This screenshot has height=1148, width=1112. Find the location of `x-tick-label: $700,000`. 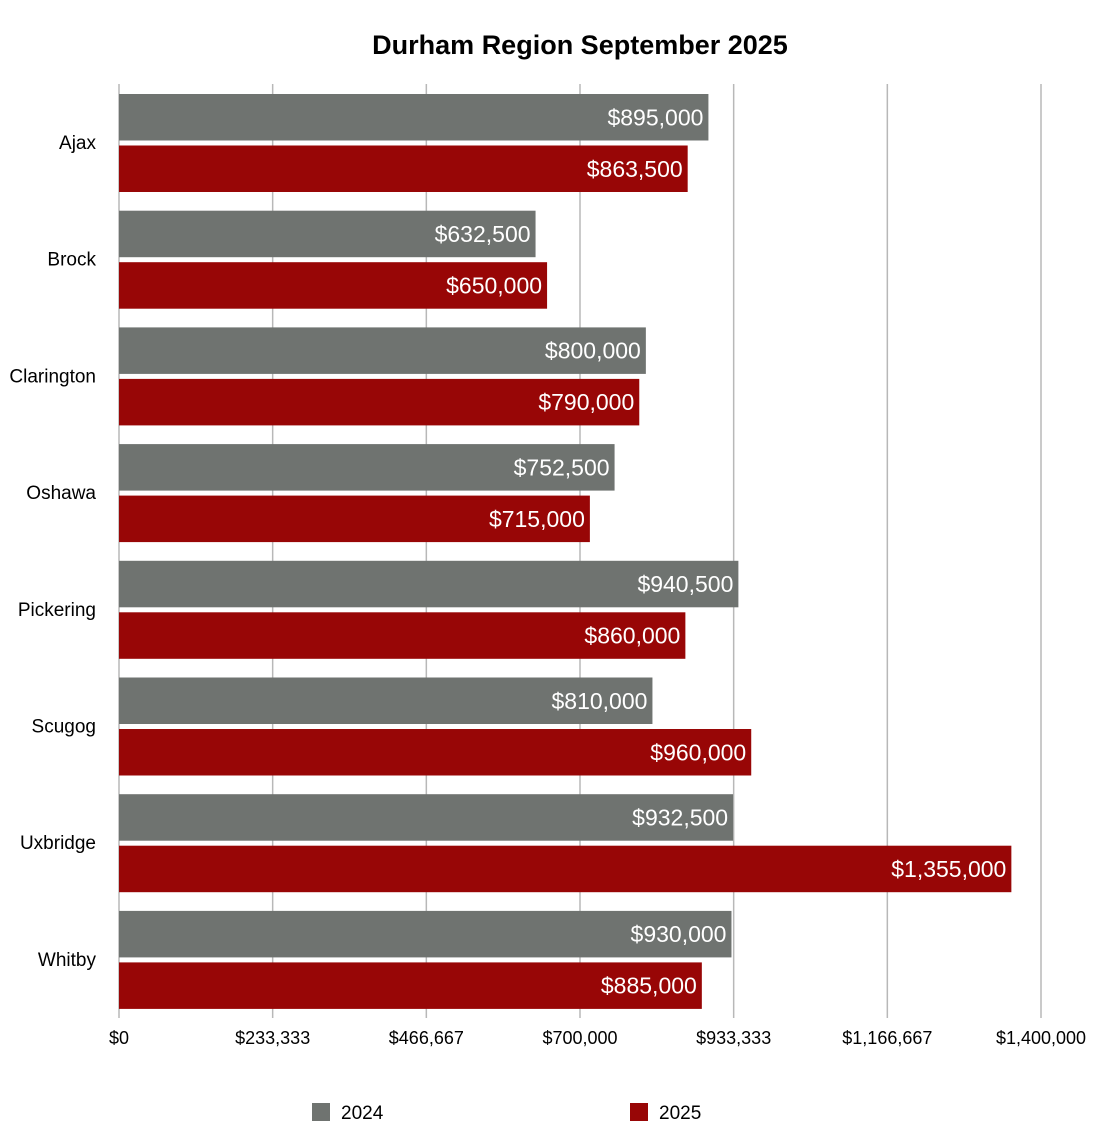

x-tick-label: $700,000 is located at coordinates (579, 1038).